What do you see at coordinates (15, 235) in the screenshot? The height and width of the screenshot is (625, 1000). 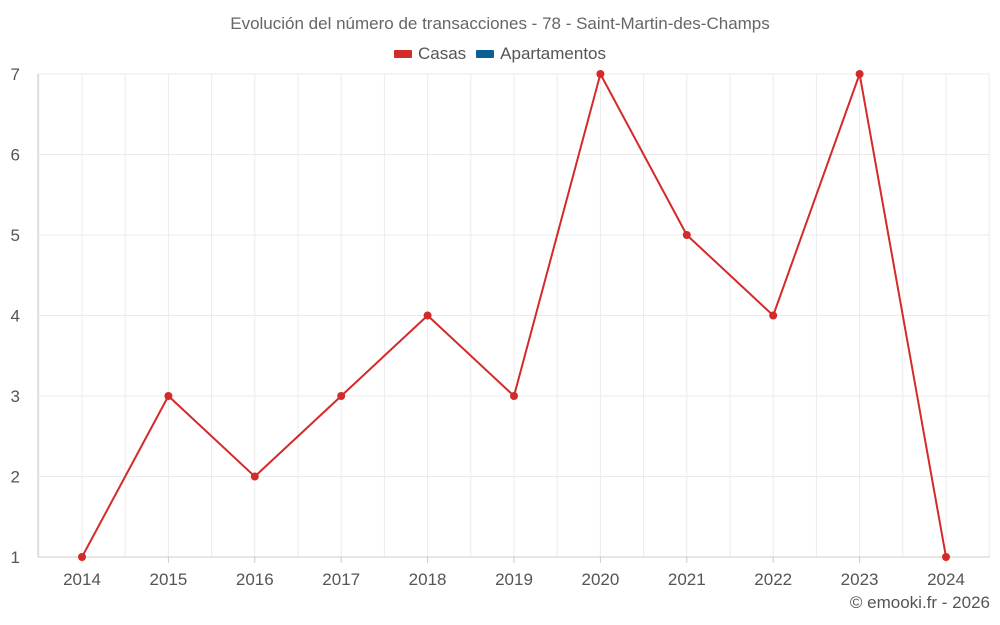 I see `y-tick-label: 5` at bounding box center [15, 235].